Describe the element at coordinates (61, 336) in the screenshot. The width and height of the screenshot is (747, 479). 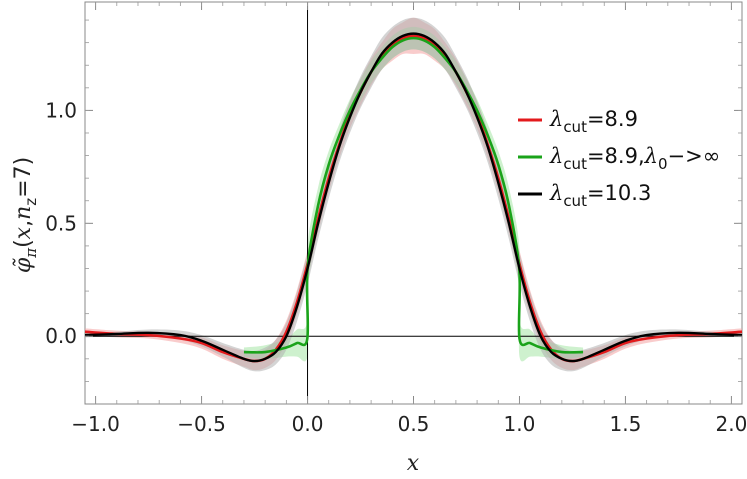
I see `y-tick-label: 0.0` at that location.